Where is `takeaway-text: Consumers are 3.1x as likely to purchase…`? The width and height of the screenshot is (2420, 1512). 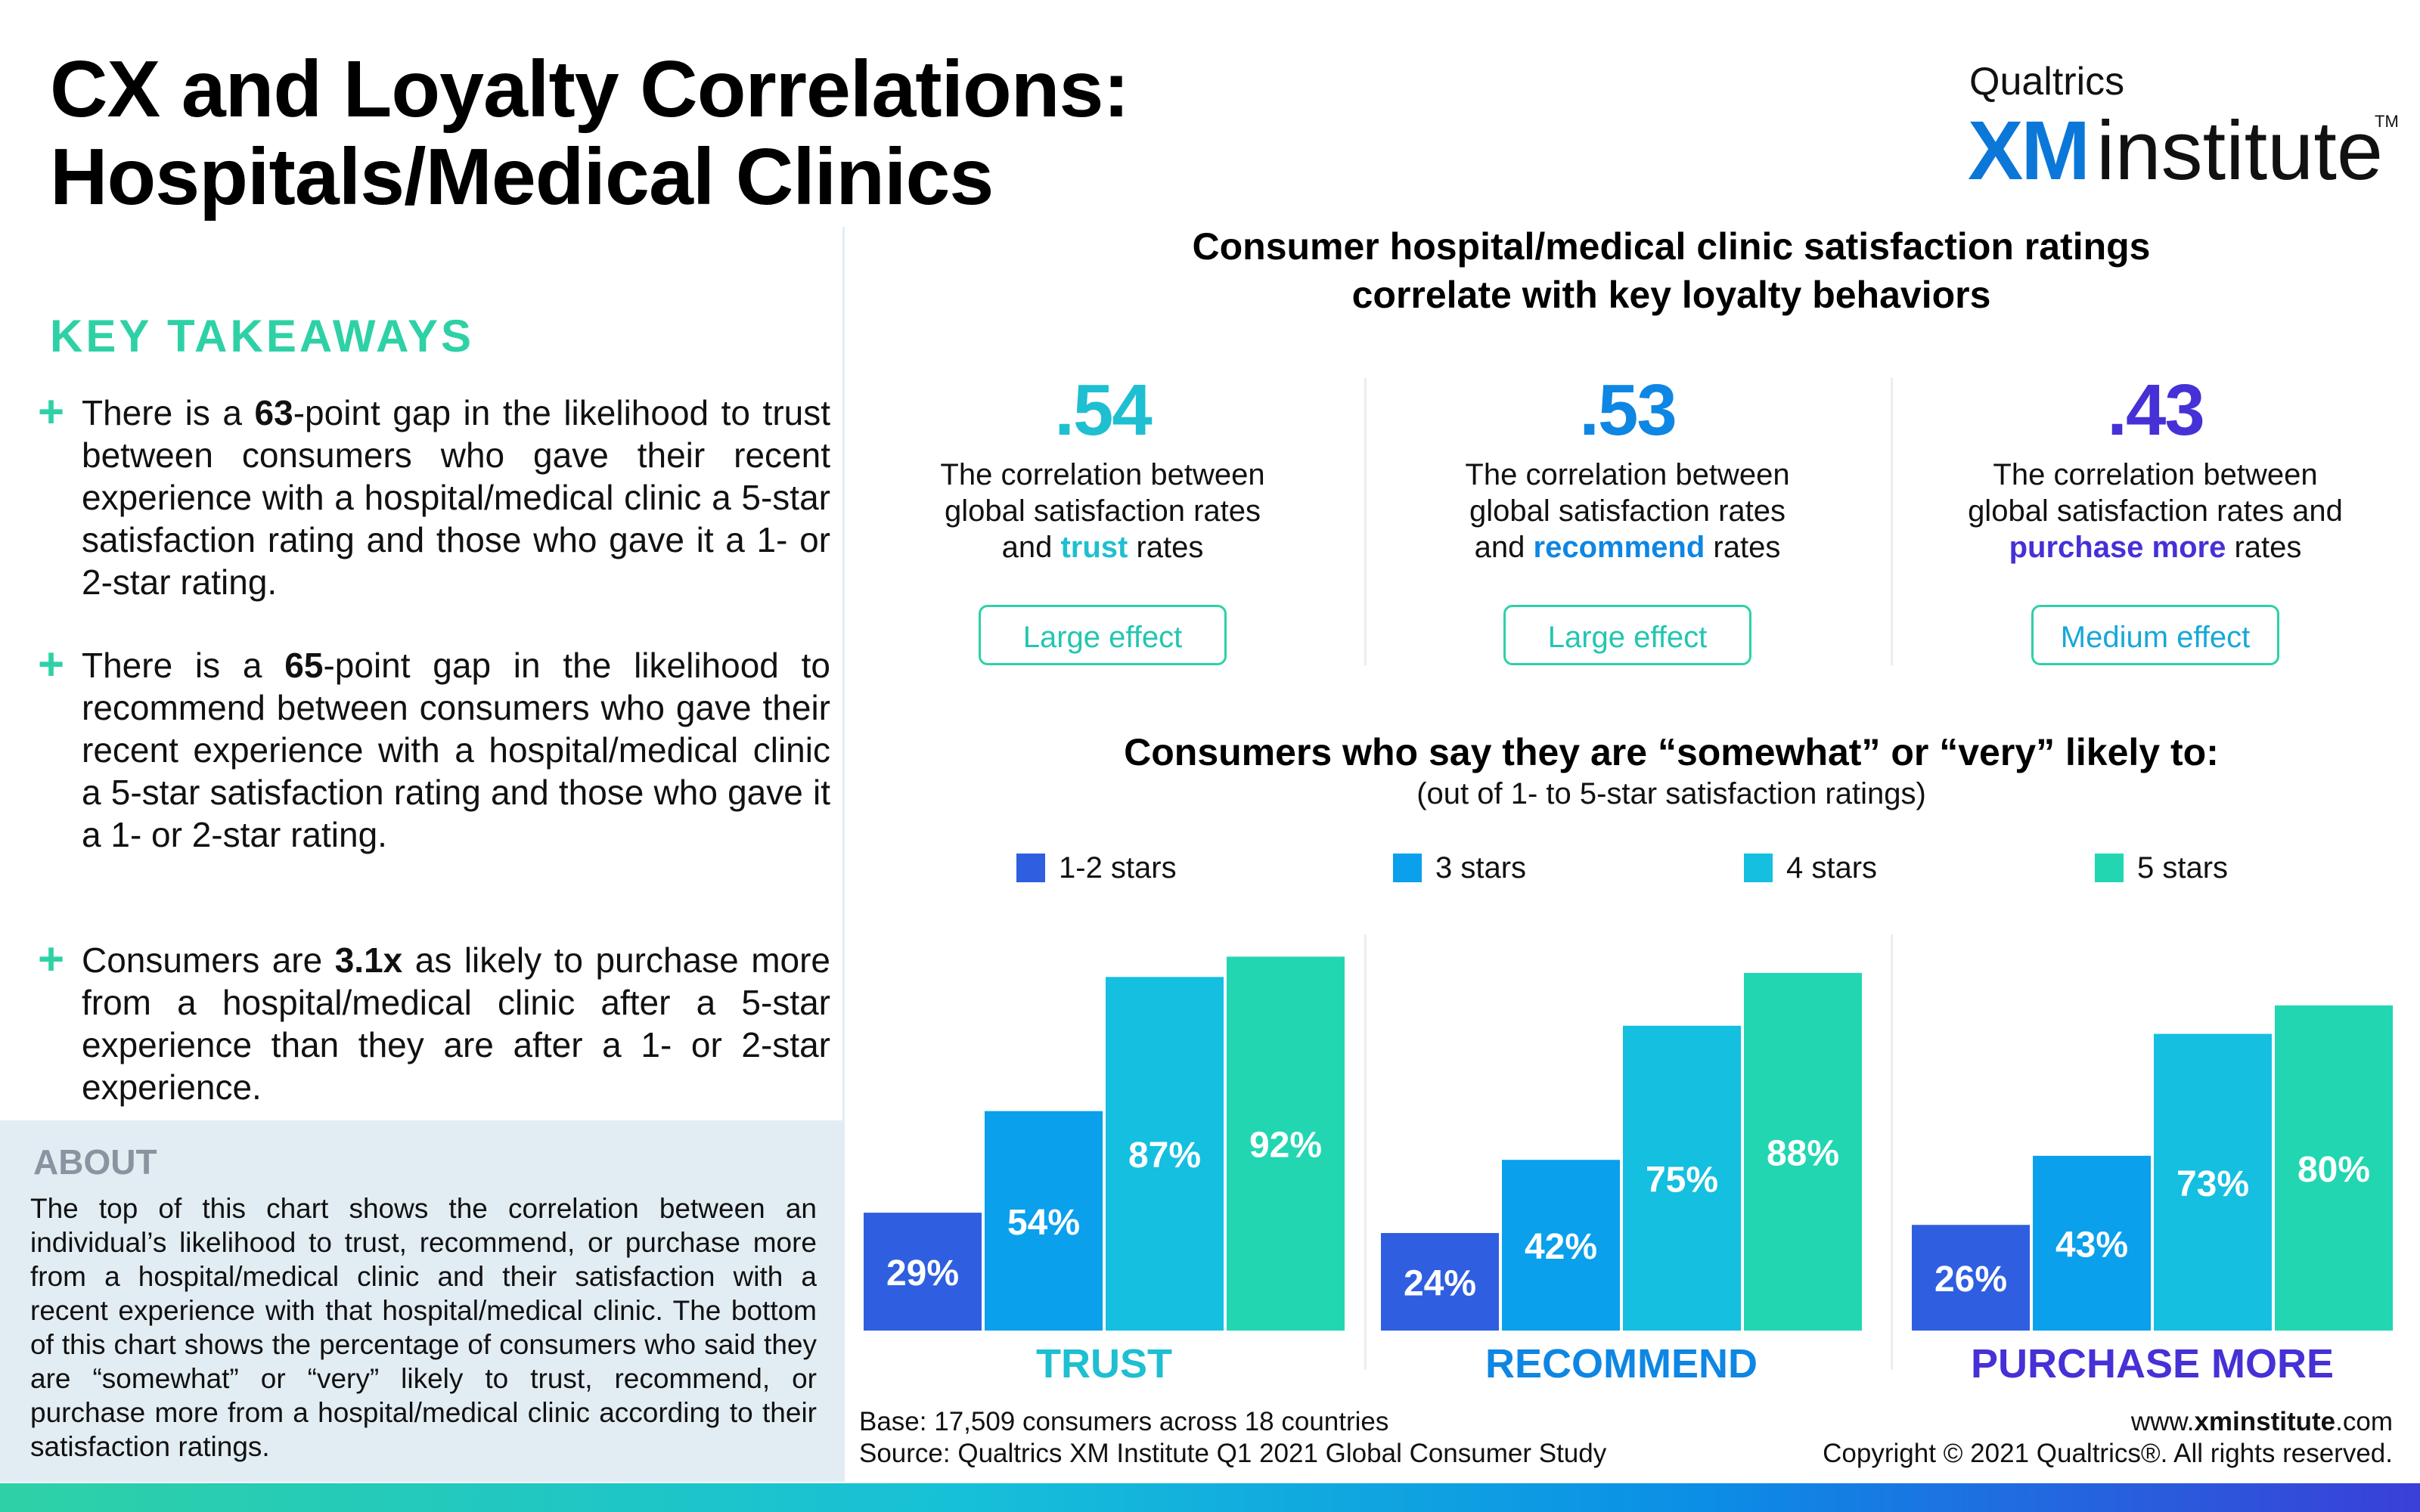
takeaway-text: Consumers are 3.1x as likely to purchase… is located at coordinates (456, 1024).